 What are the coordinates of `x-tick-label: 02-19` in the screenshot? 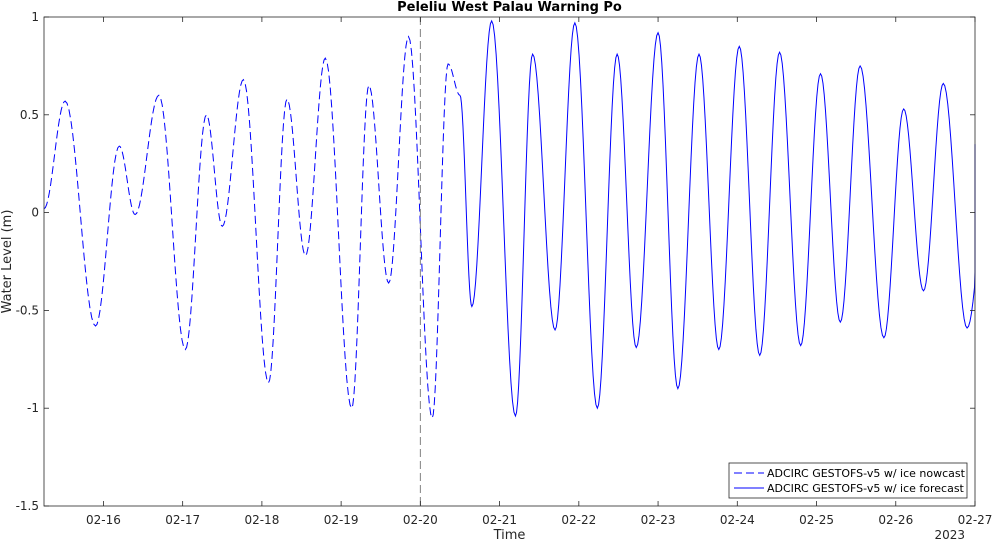 It's located at (341, 520).